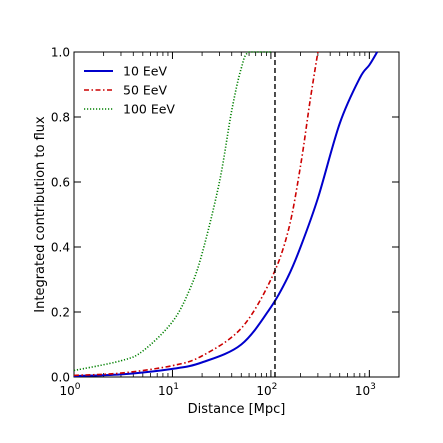 The width and height of the screenshot is (443, 443). What do you see at coordinates (40, 214) in the screenshot?
I see `y-axis-label: Integrated contribution to flux` at bounding box center [40, 214].